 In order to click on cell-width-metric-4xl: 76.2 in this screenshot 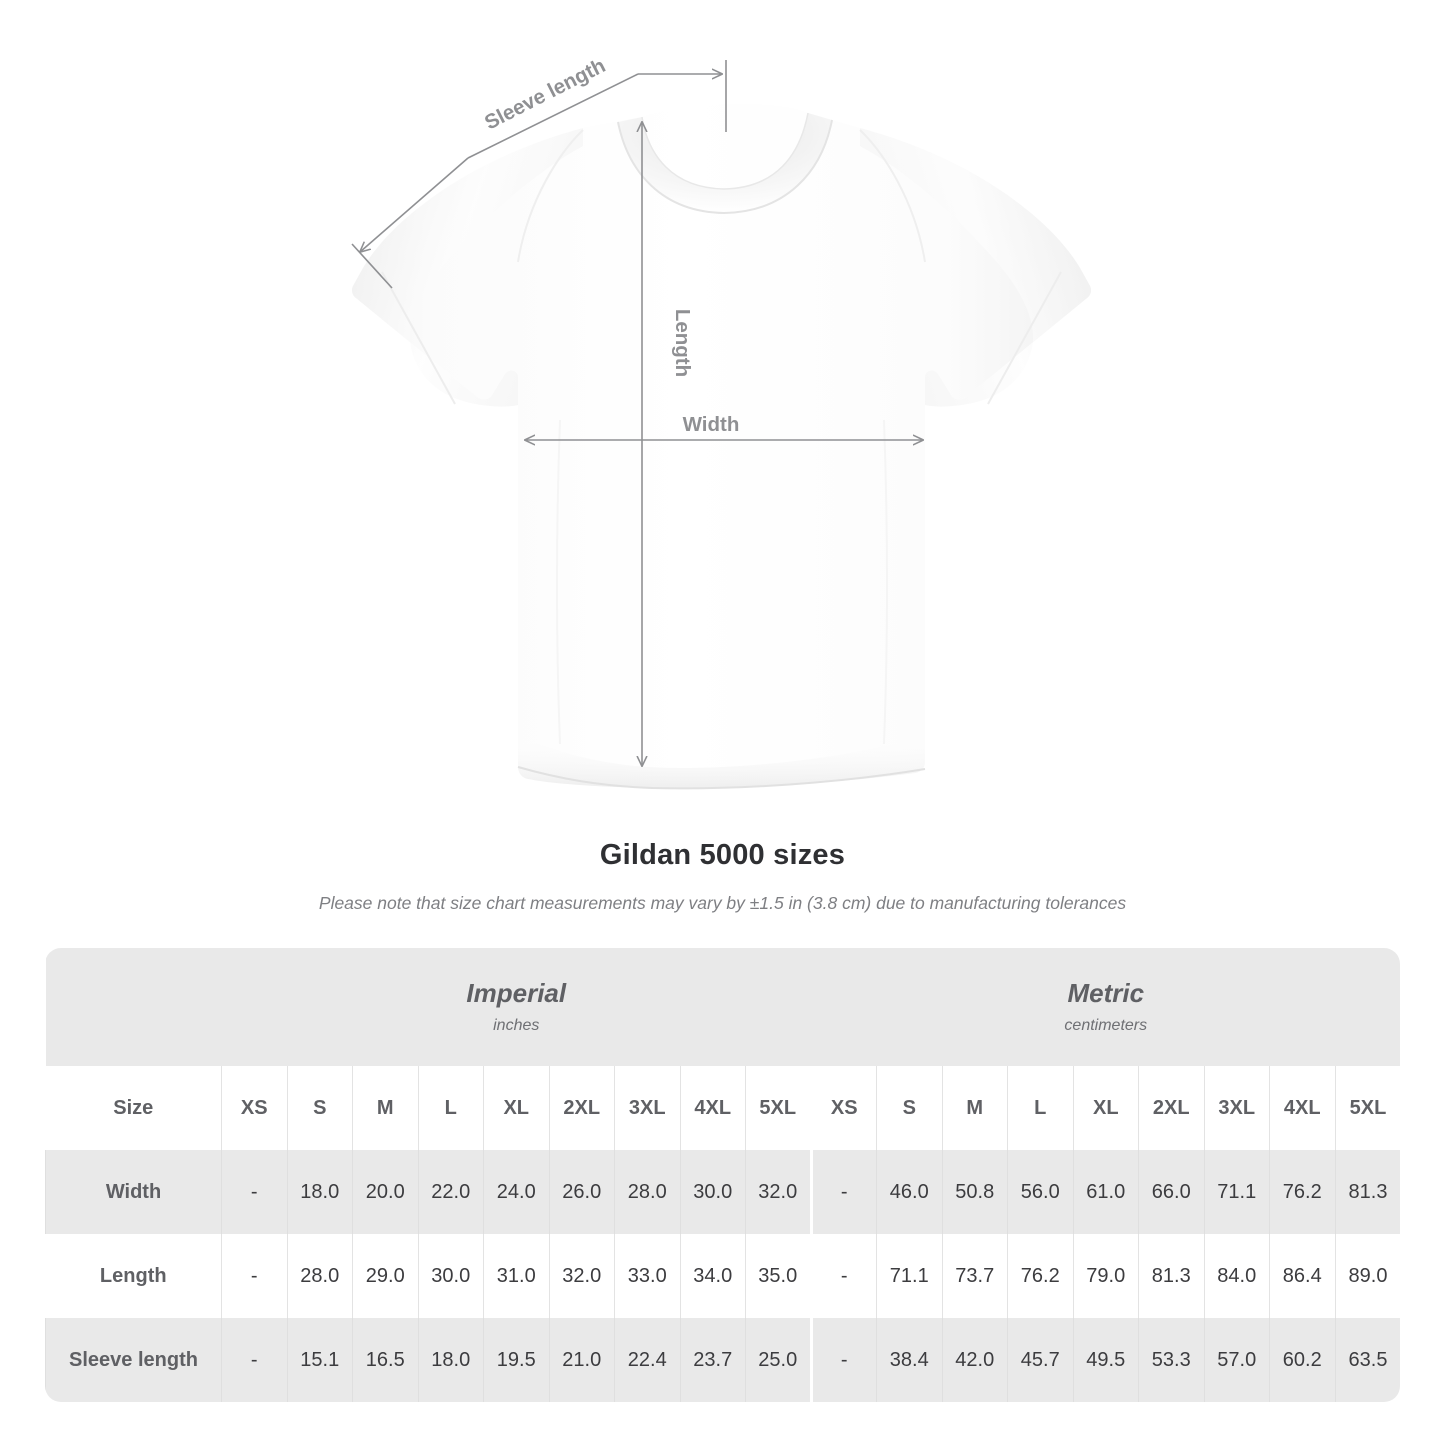, I will do `click(1302, 1192)`.